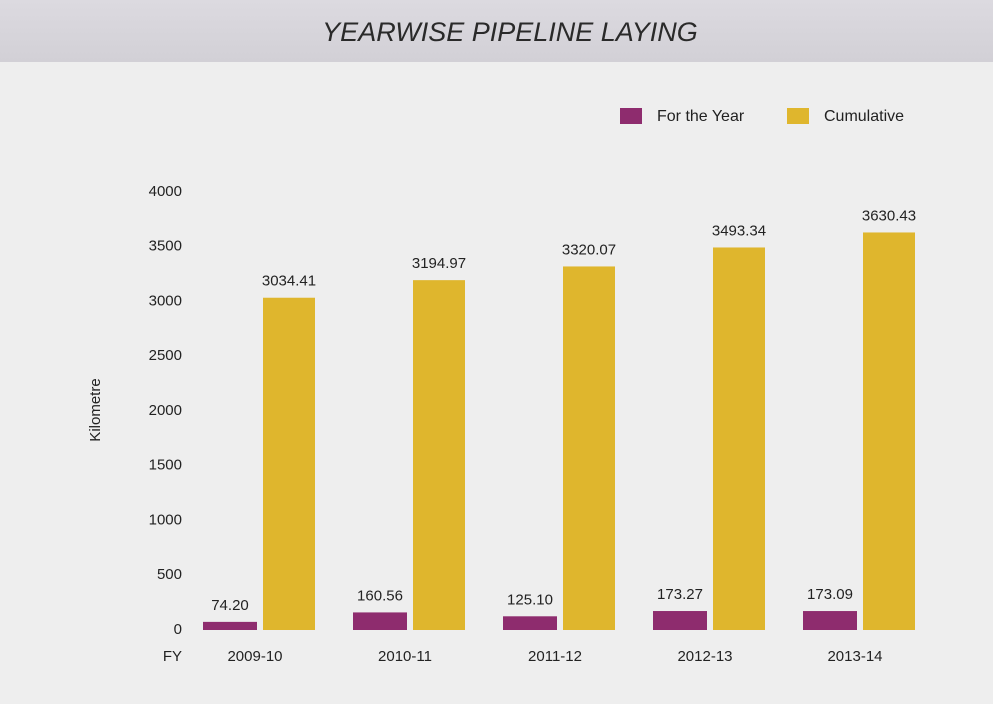 This screenshot has width=993, height=704. I want to click on y-tick-label: 1500, so click(165, 465).